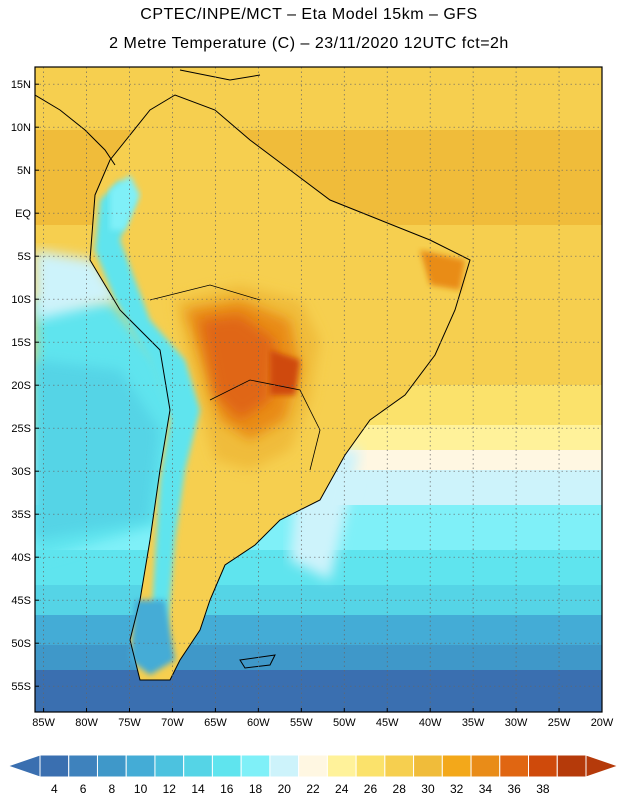 The height and width of the screenshot is (800, 618). I want to click on chart-title-line-1: CPTEC/INPE/MCT – Eta Model 15km – GFS, so click(309, 14).